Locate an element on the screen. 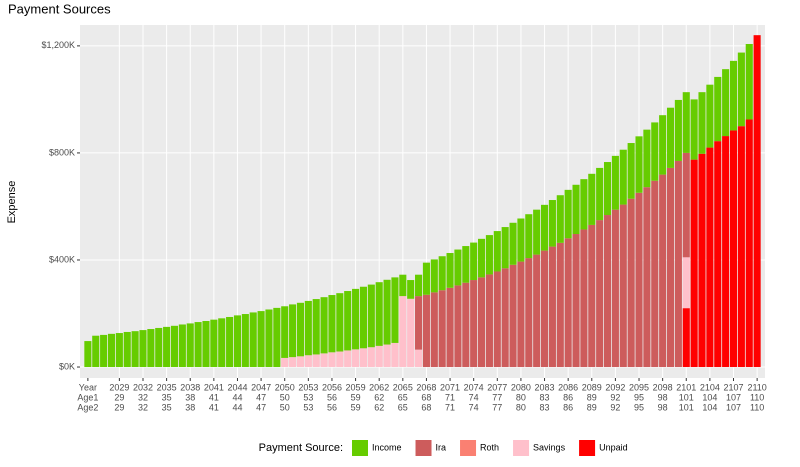 The image size is (800, 467). age2-label: 47 is located at coordinates (261, 407).